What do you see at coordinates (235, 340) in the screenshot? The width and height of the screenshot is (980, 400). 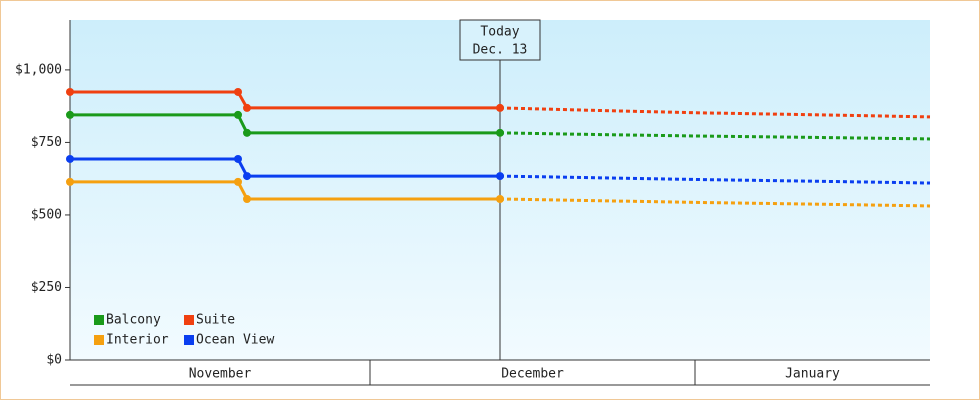 I see `legend-label: Ocean View` at bounding box center [235, 340].